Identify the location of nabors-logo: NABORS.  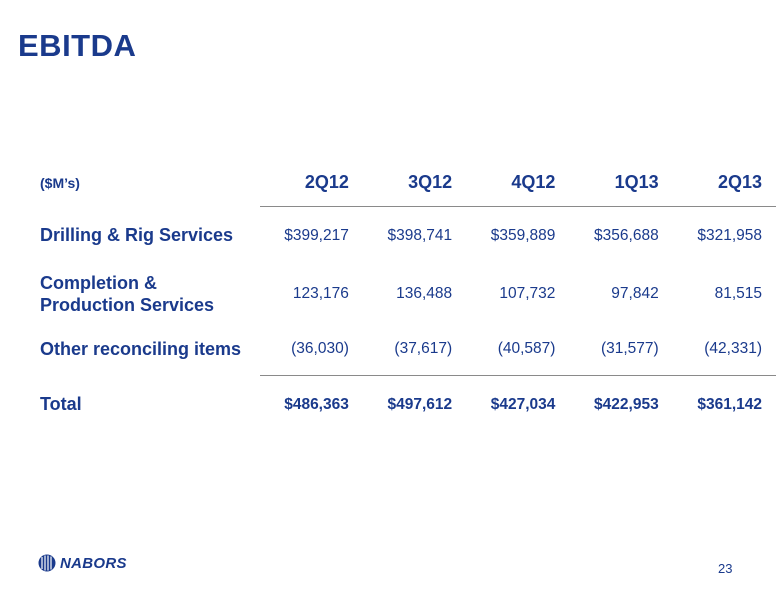
(82, 563).